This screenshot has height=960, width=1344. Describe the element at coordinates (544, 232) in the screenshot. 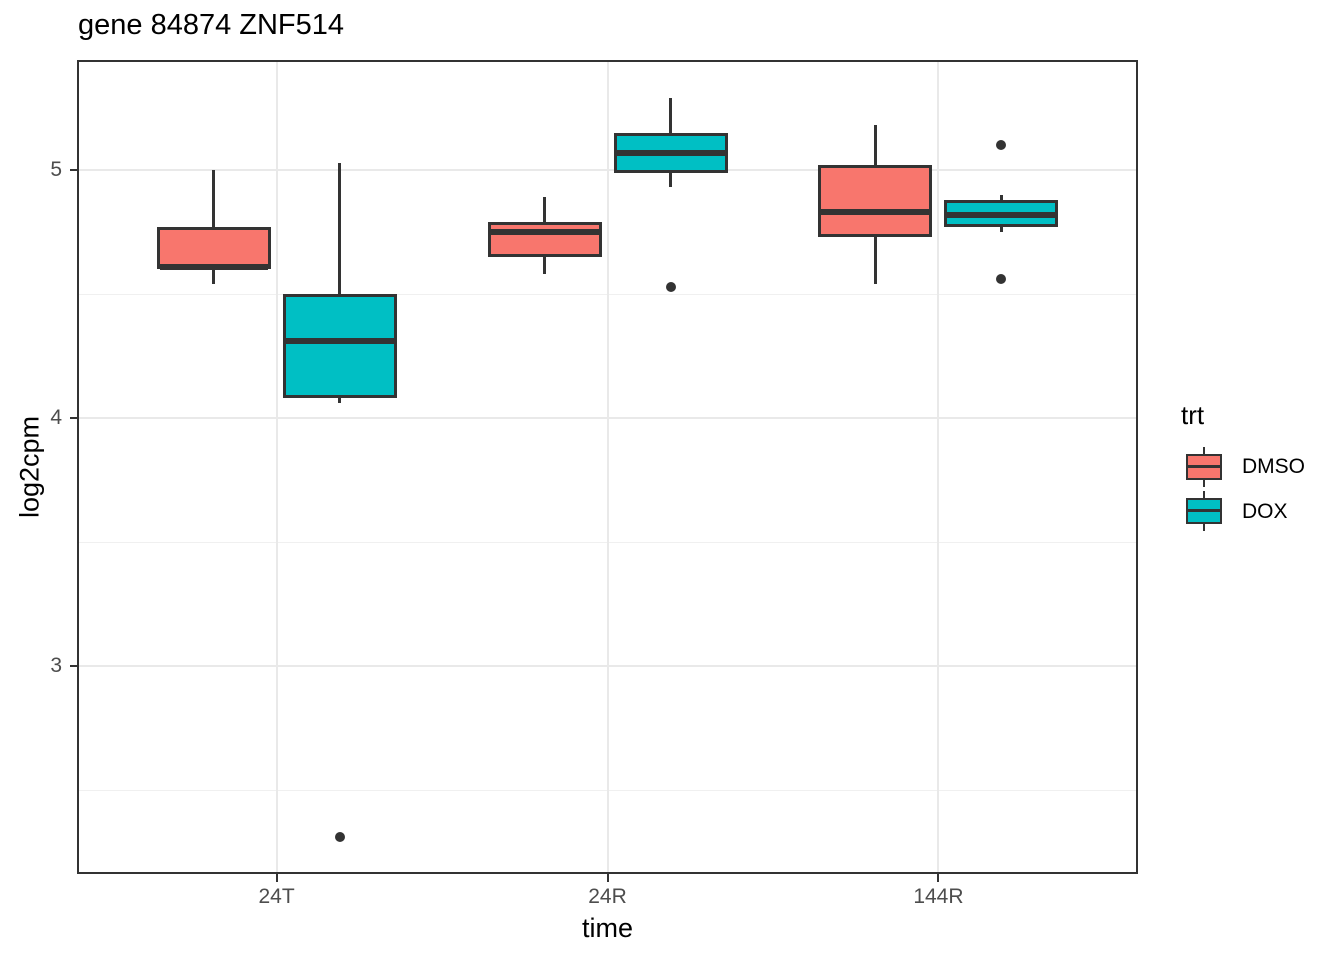

I see `median-24R-DMSO` at that location.